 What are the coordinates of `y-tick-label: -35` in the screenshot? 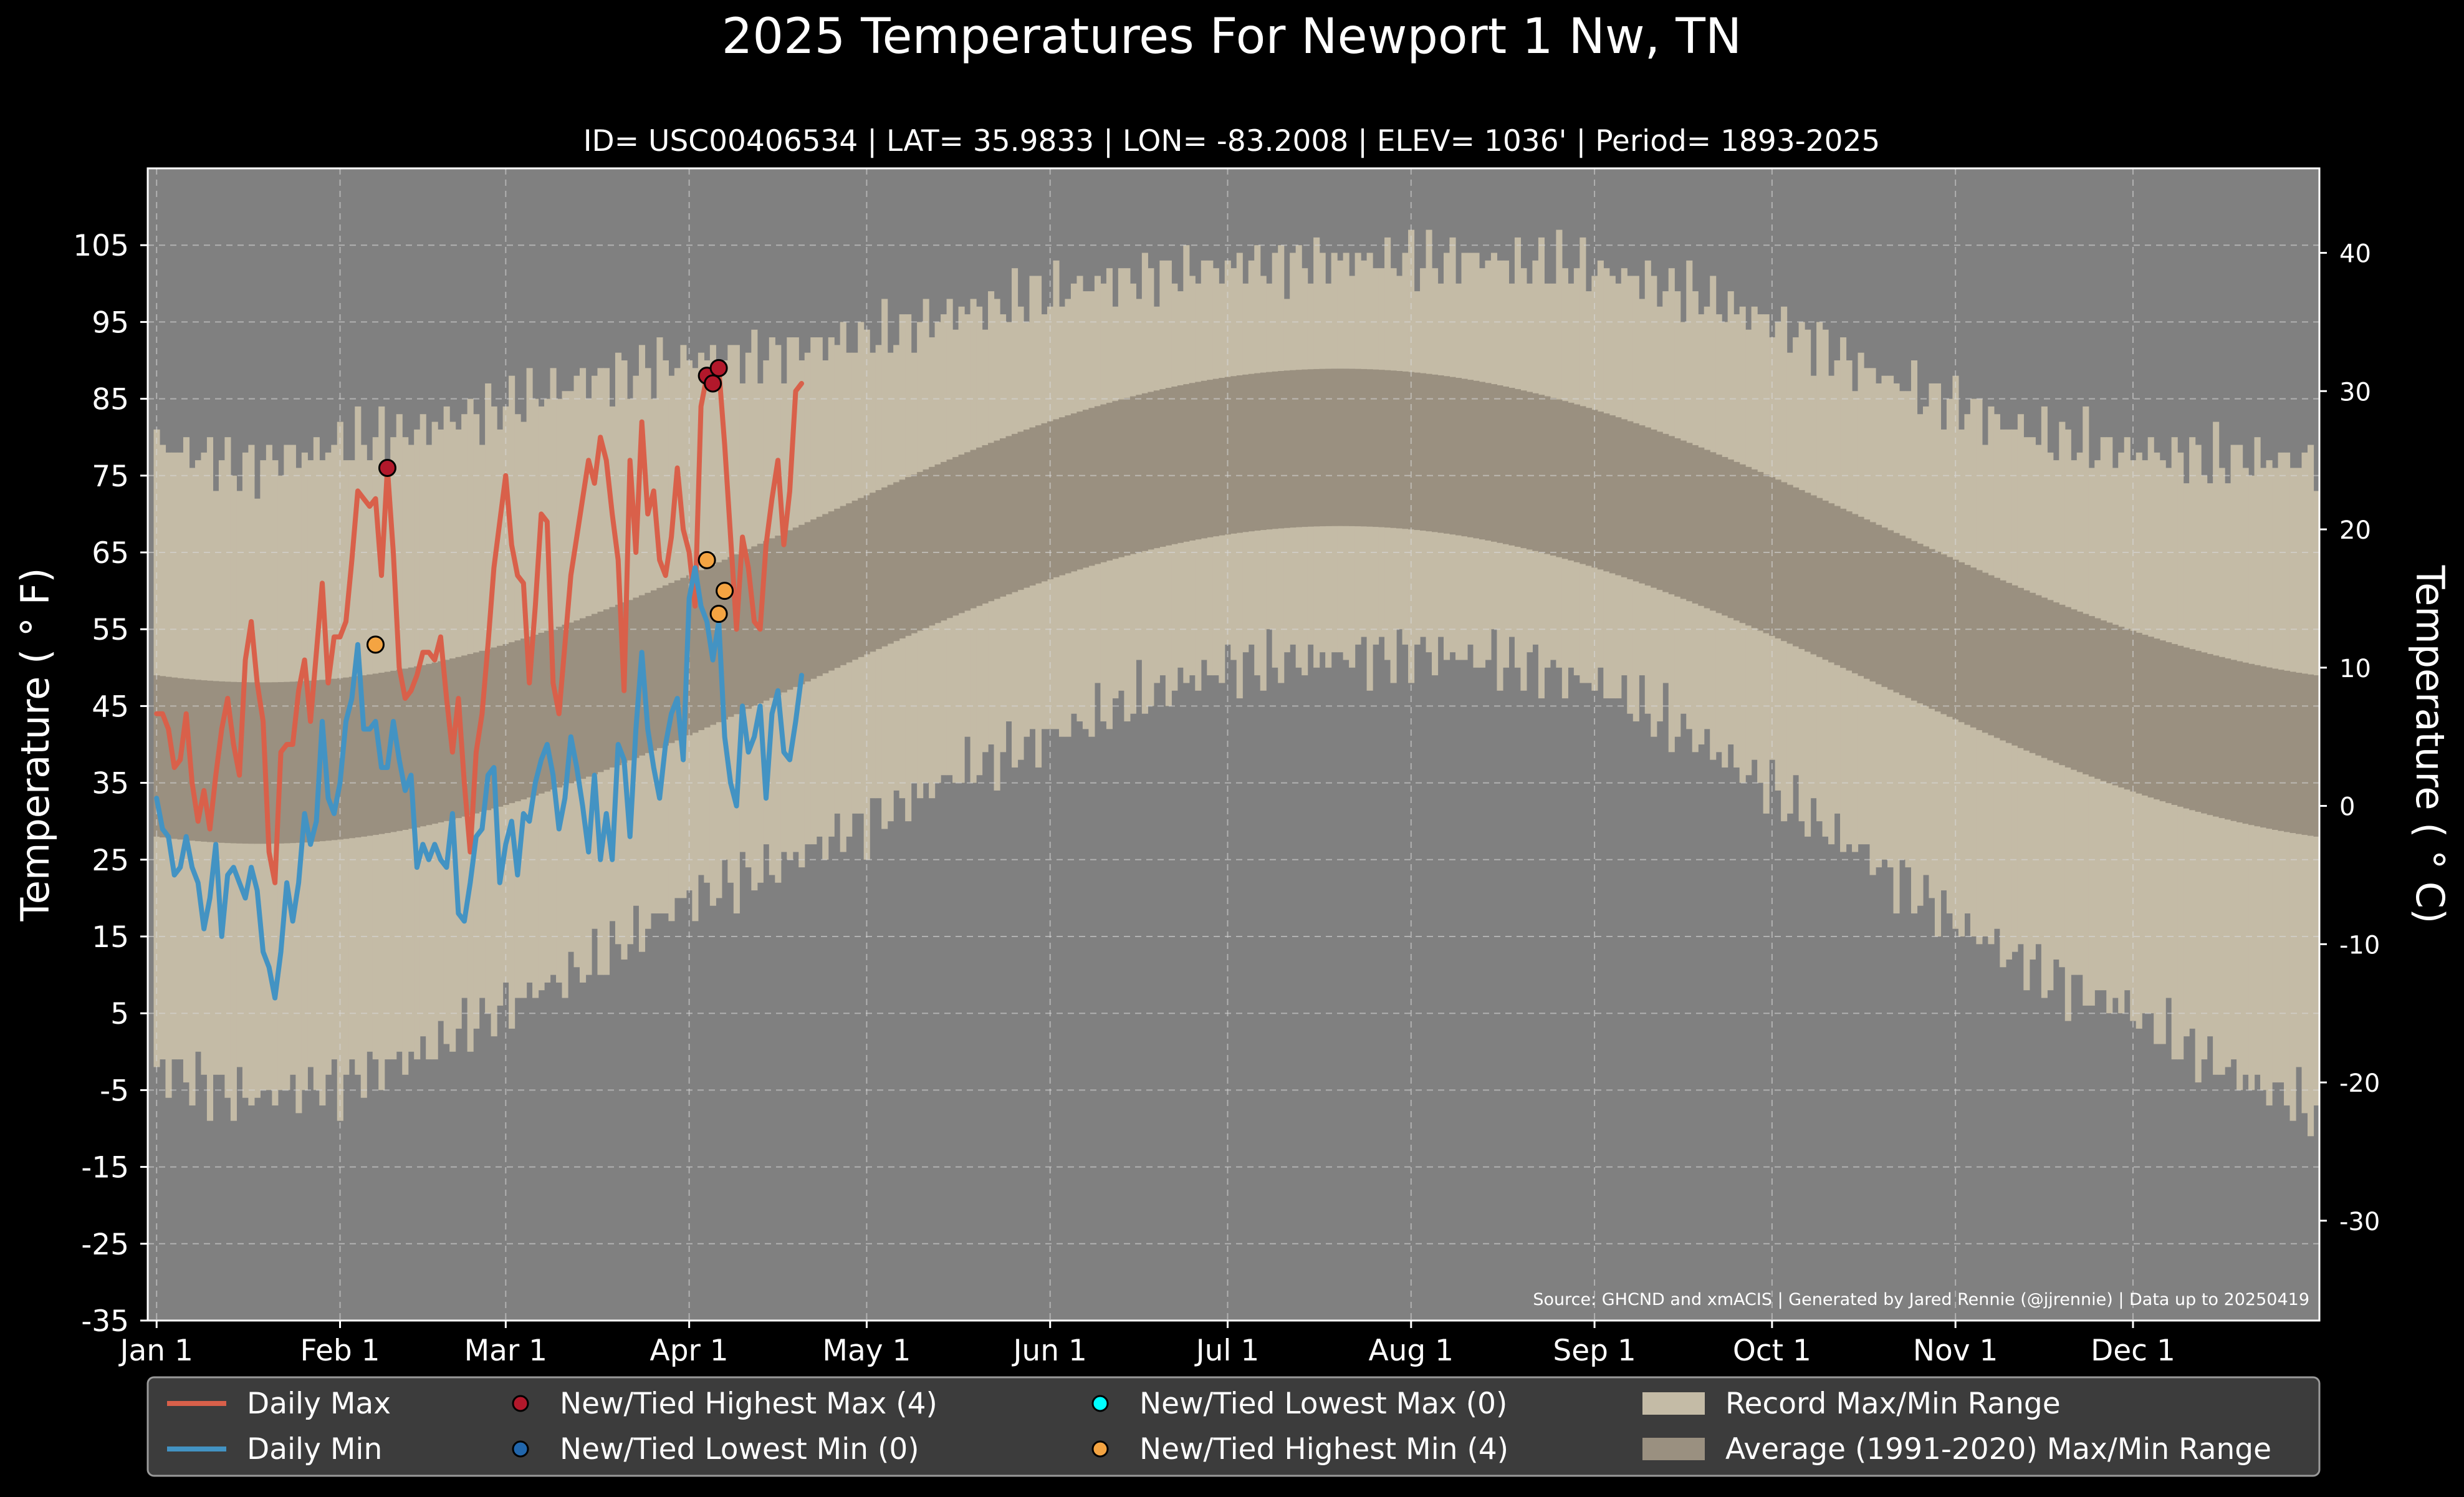 It's located at (105, 1321).